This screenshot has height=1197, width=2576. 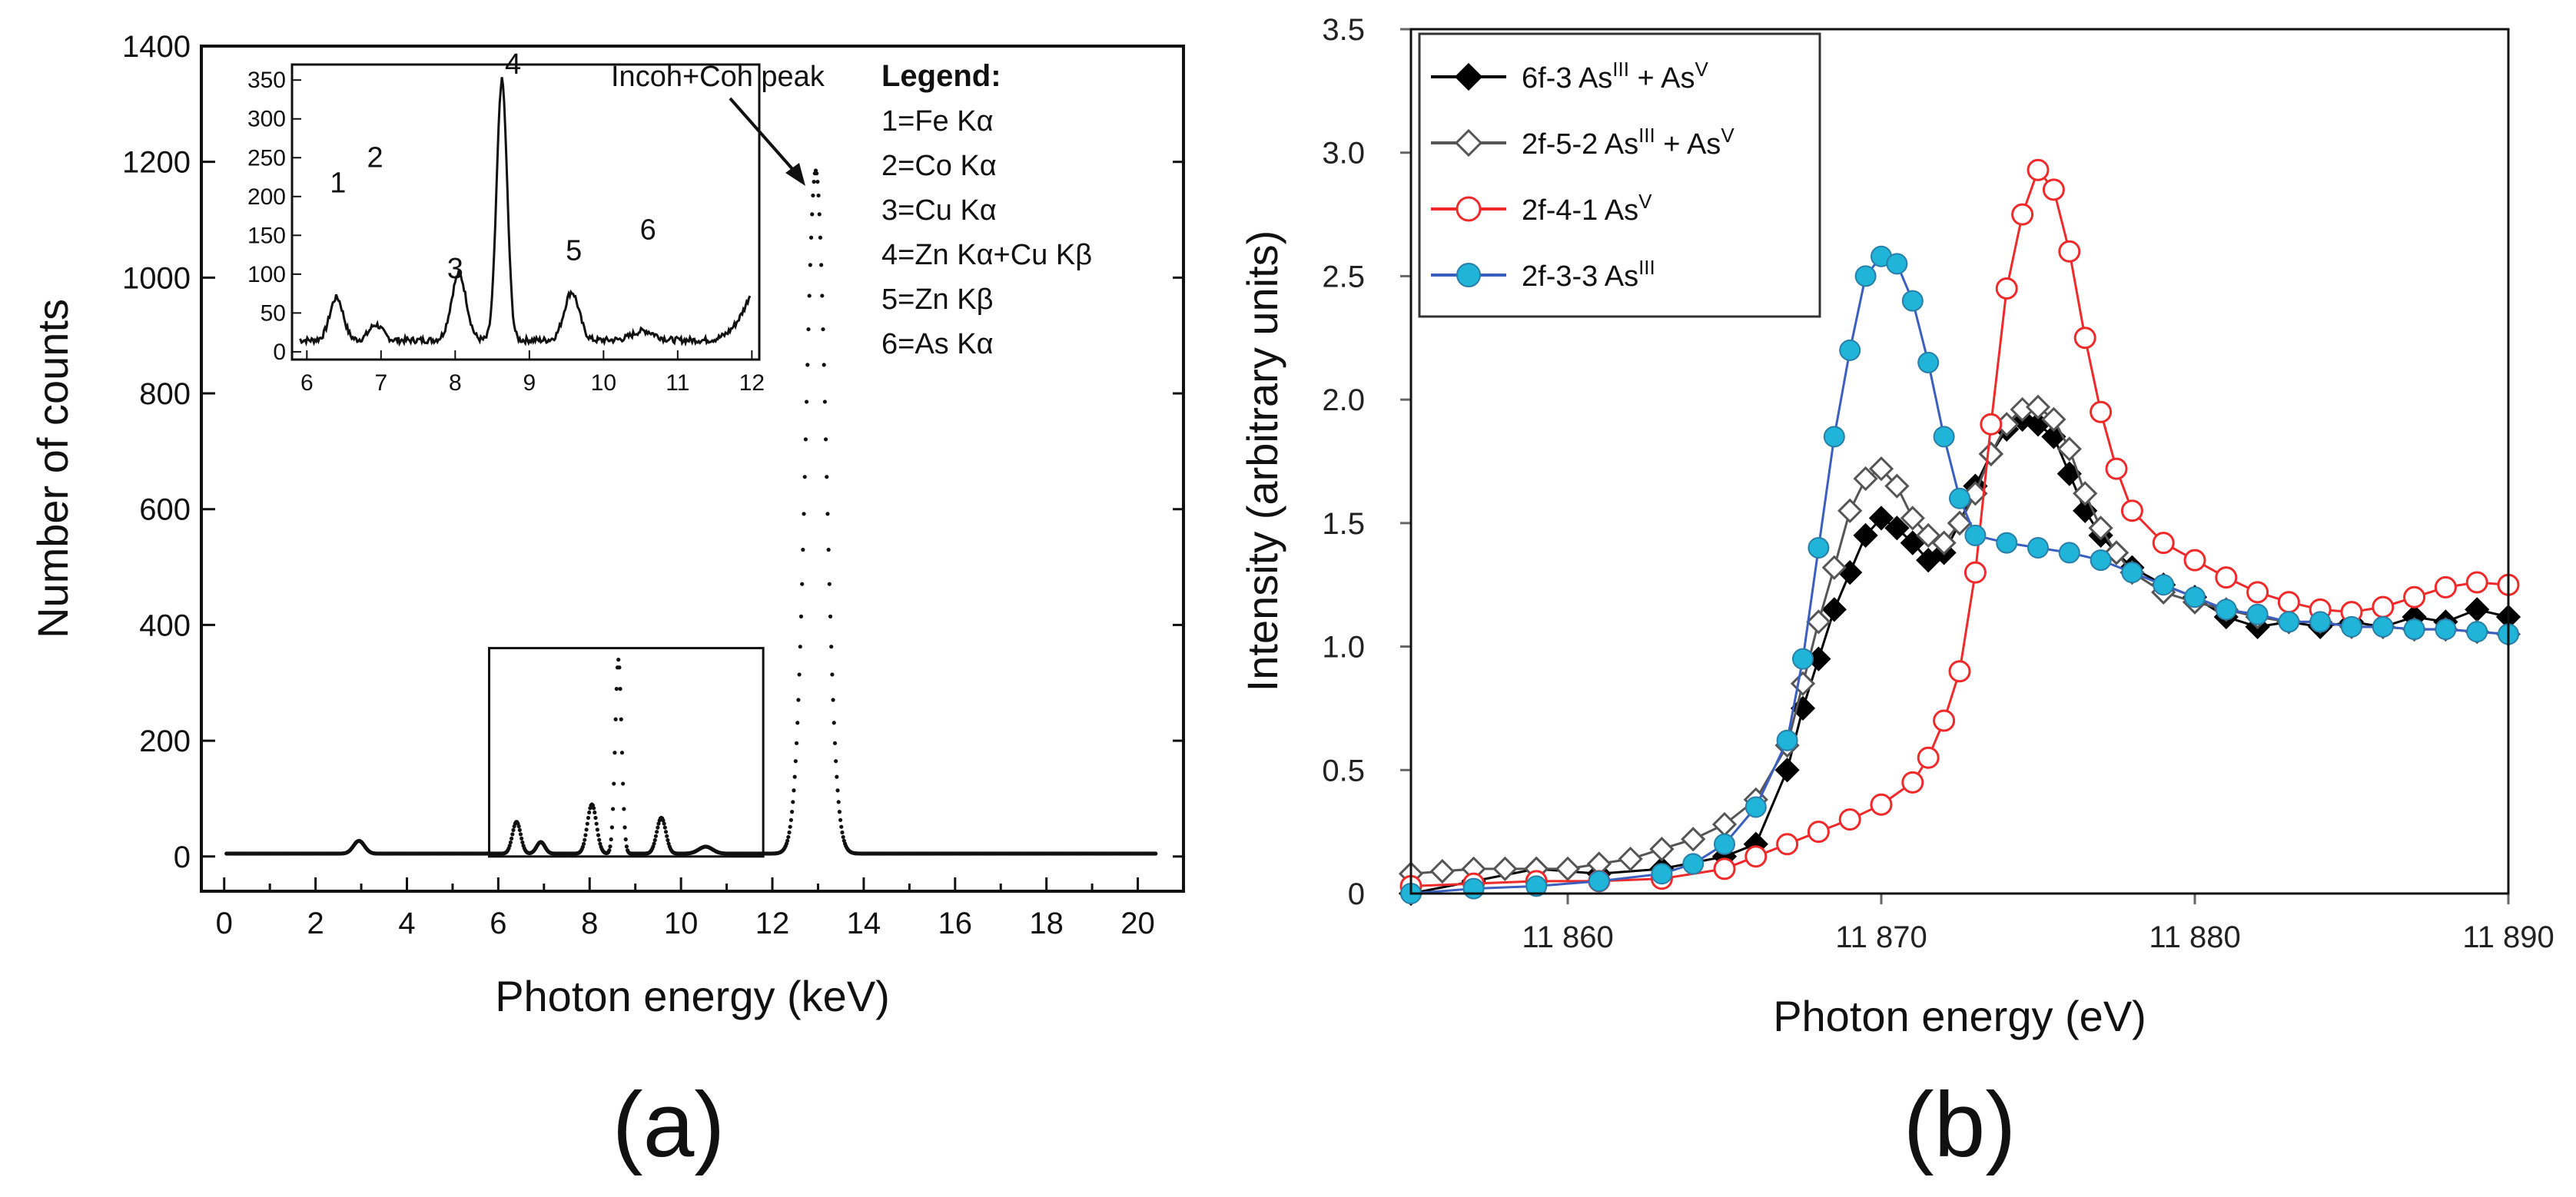 What do you see at coordinates (574, 251) in the screenshot?
I see `inset-peak-label: 5` at bounding box center [574, 251].